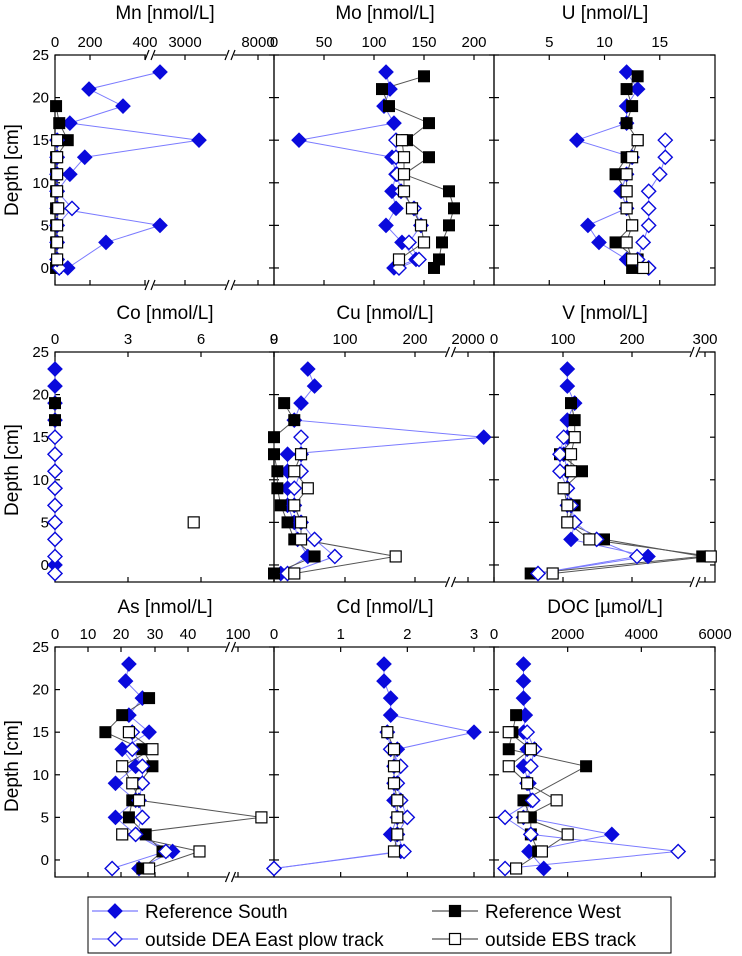 The width and height of the screenshot is (742, 956). Describe the element at coordinates (467, 339) in the screenshot. I see `x-tick-label: 2000` at that location.